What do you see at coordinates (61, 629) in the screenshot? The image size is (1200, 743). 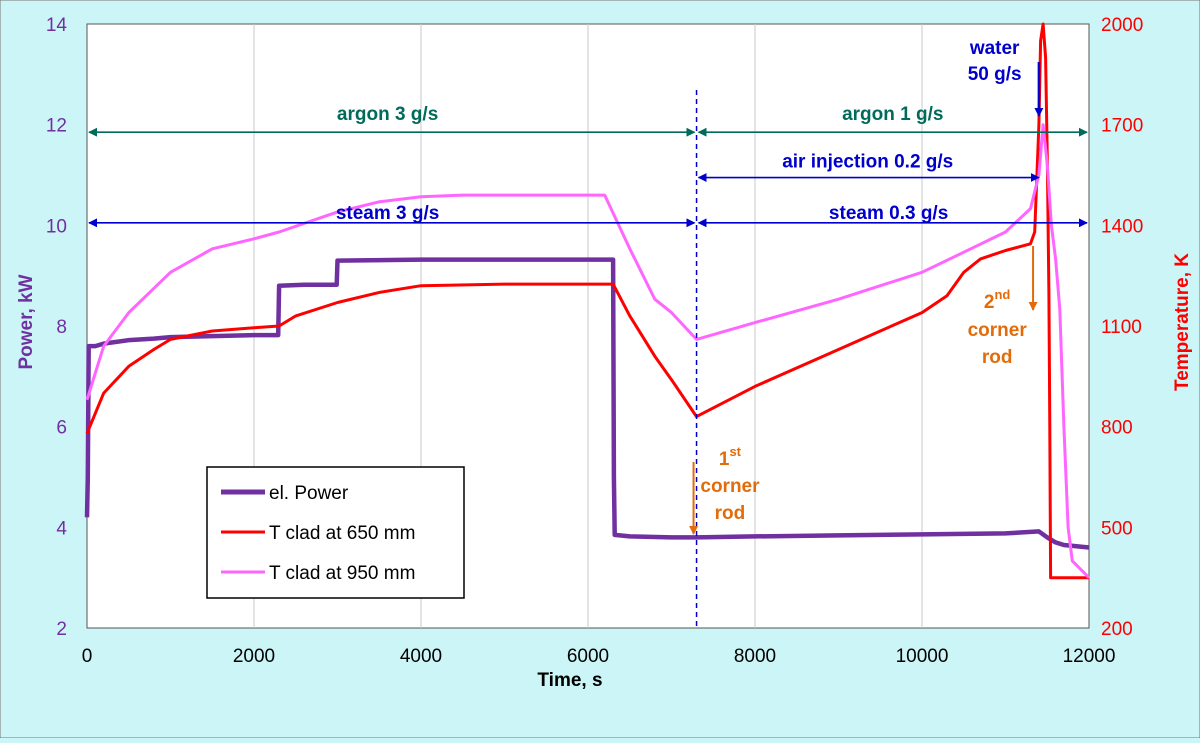 I see `y-left-tick-label: 2` at bounding box center [61, 629].